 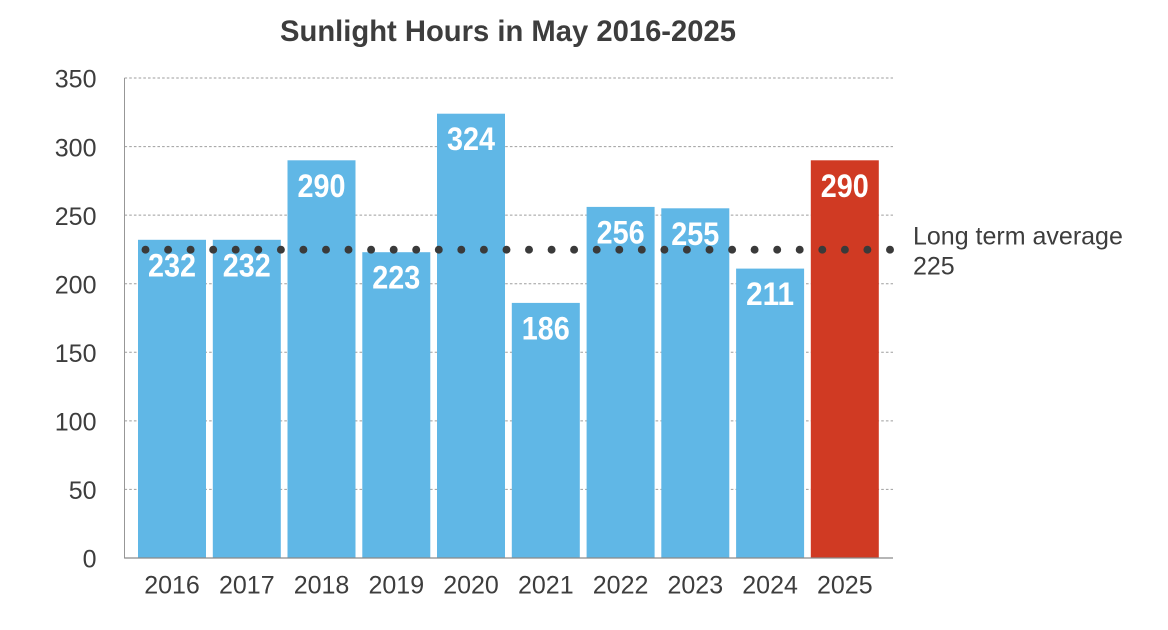 I want to click on svg-text:Sunlight Hours in May 2016-202: Sunlight Hours in May 2016-2025, so click(x=508, y=31).